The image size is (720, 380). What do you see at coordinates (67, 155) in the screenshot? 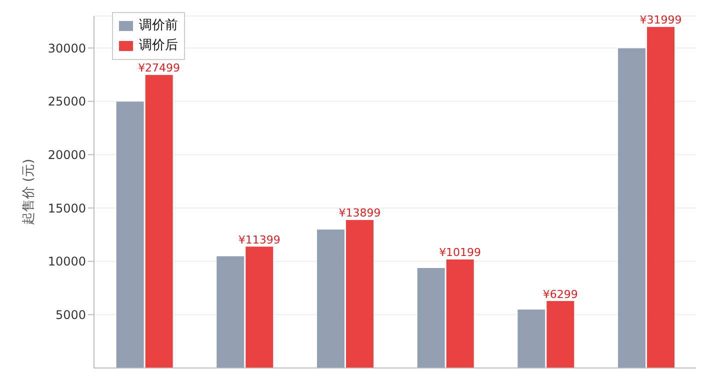
I see `y-tick-label: 20000` at bounding box center [67, 155].